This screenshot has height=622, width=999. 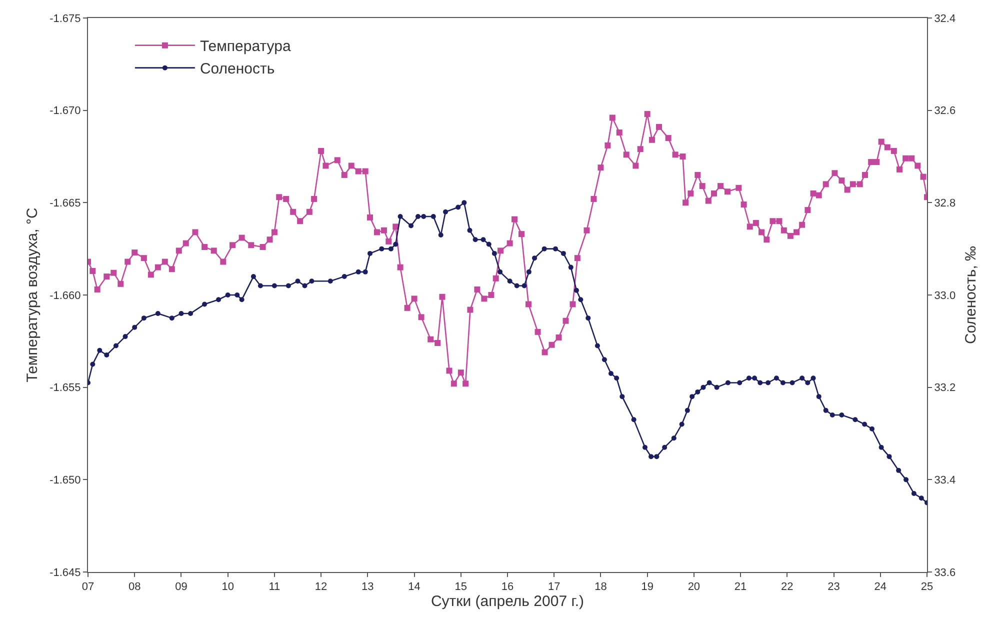 I want to click on x-tick-label: 23, so click(x=834, y=587).